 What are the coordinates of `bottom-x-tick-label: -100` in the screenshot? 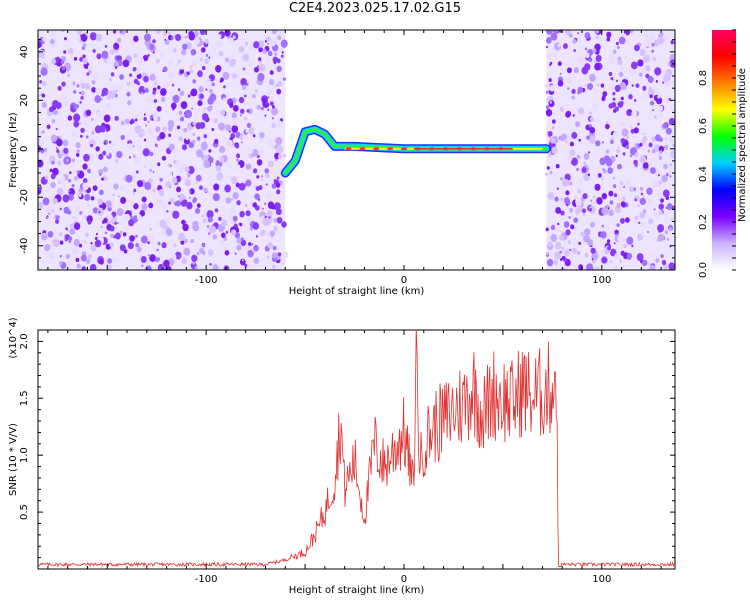 It's located at (206, 579).